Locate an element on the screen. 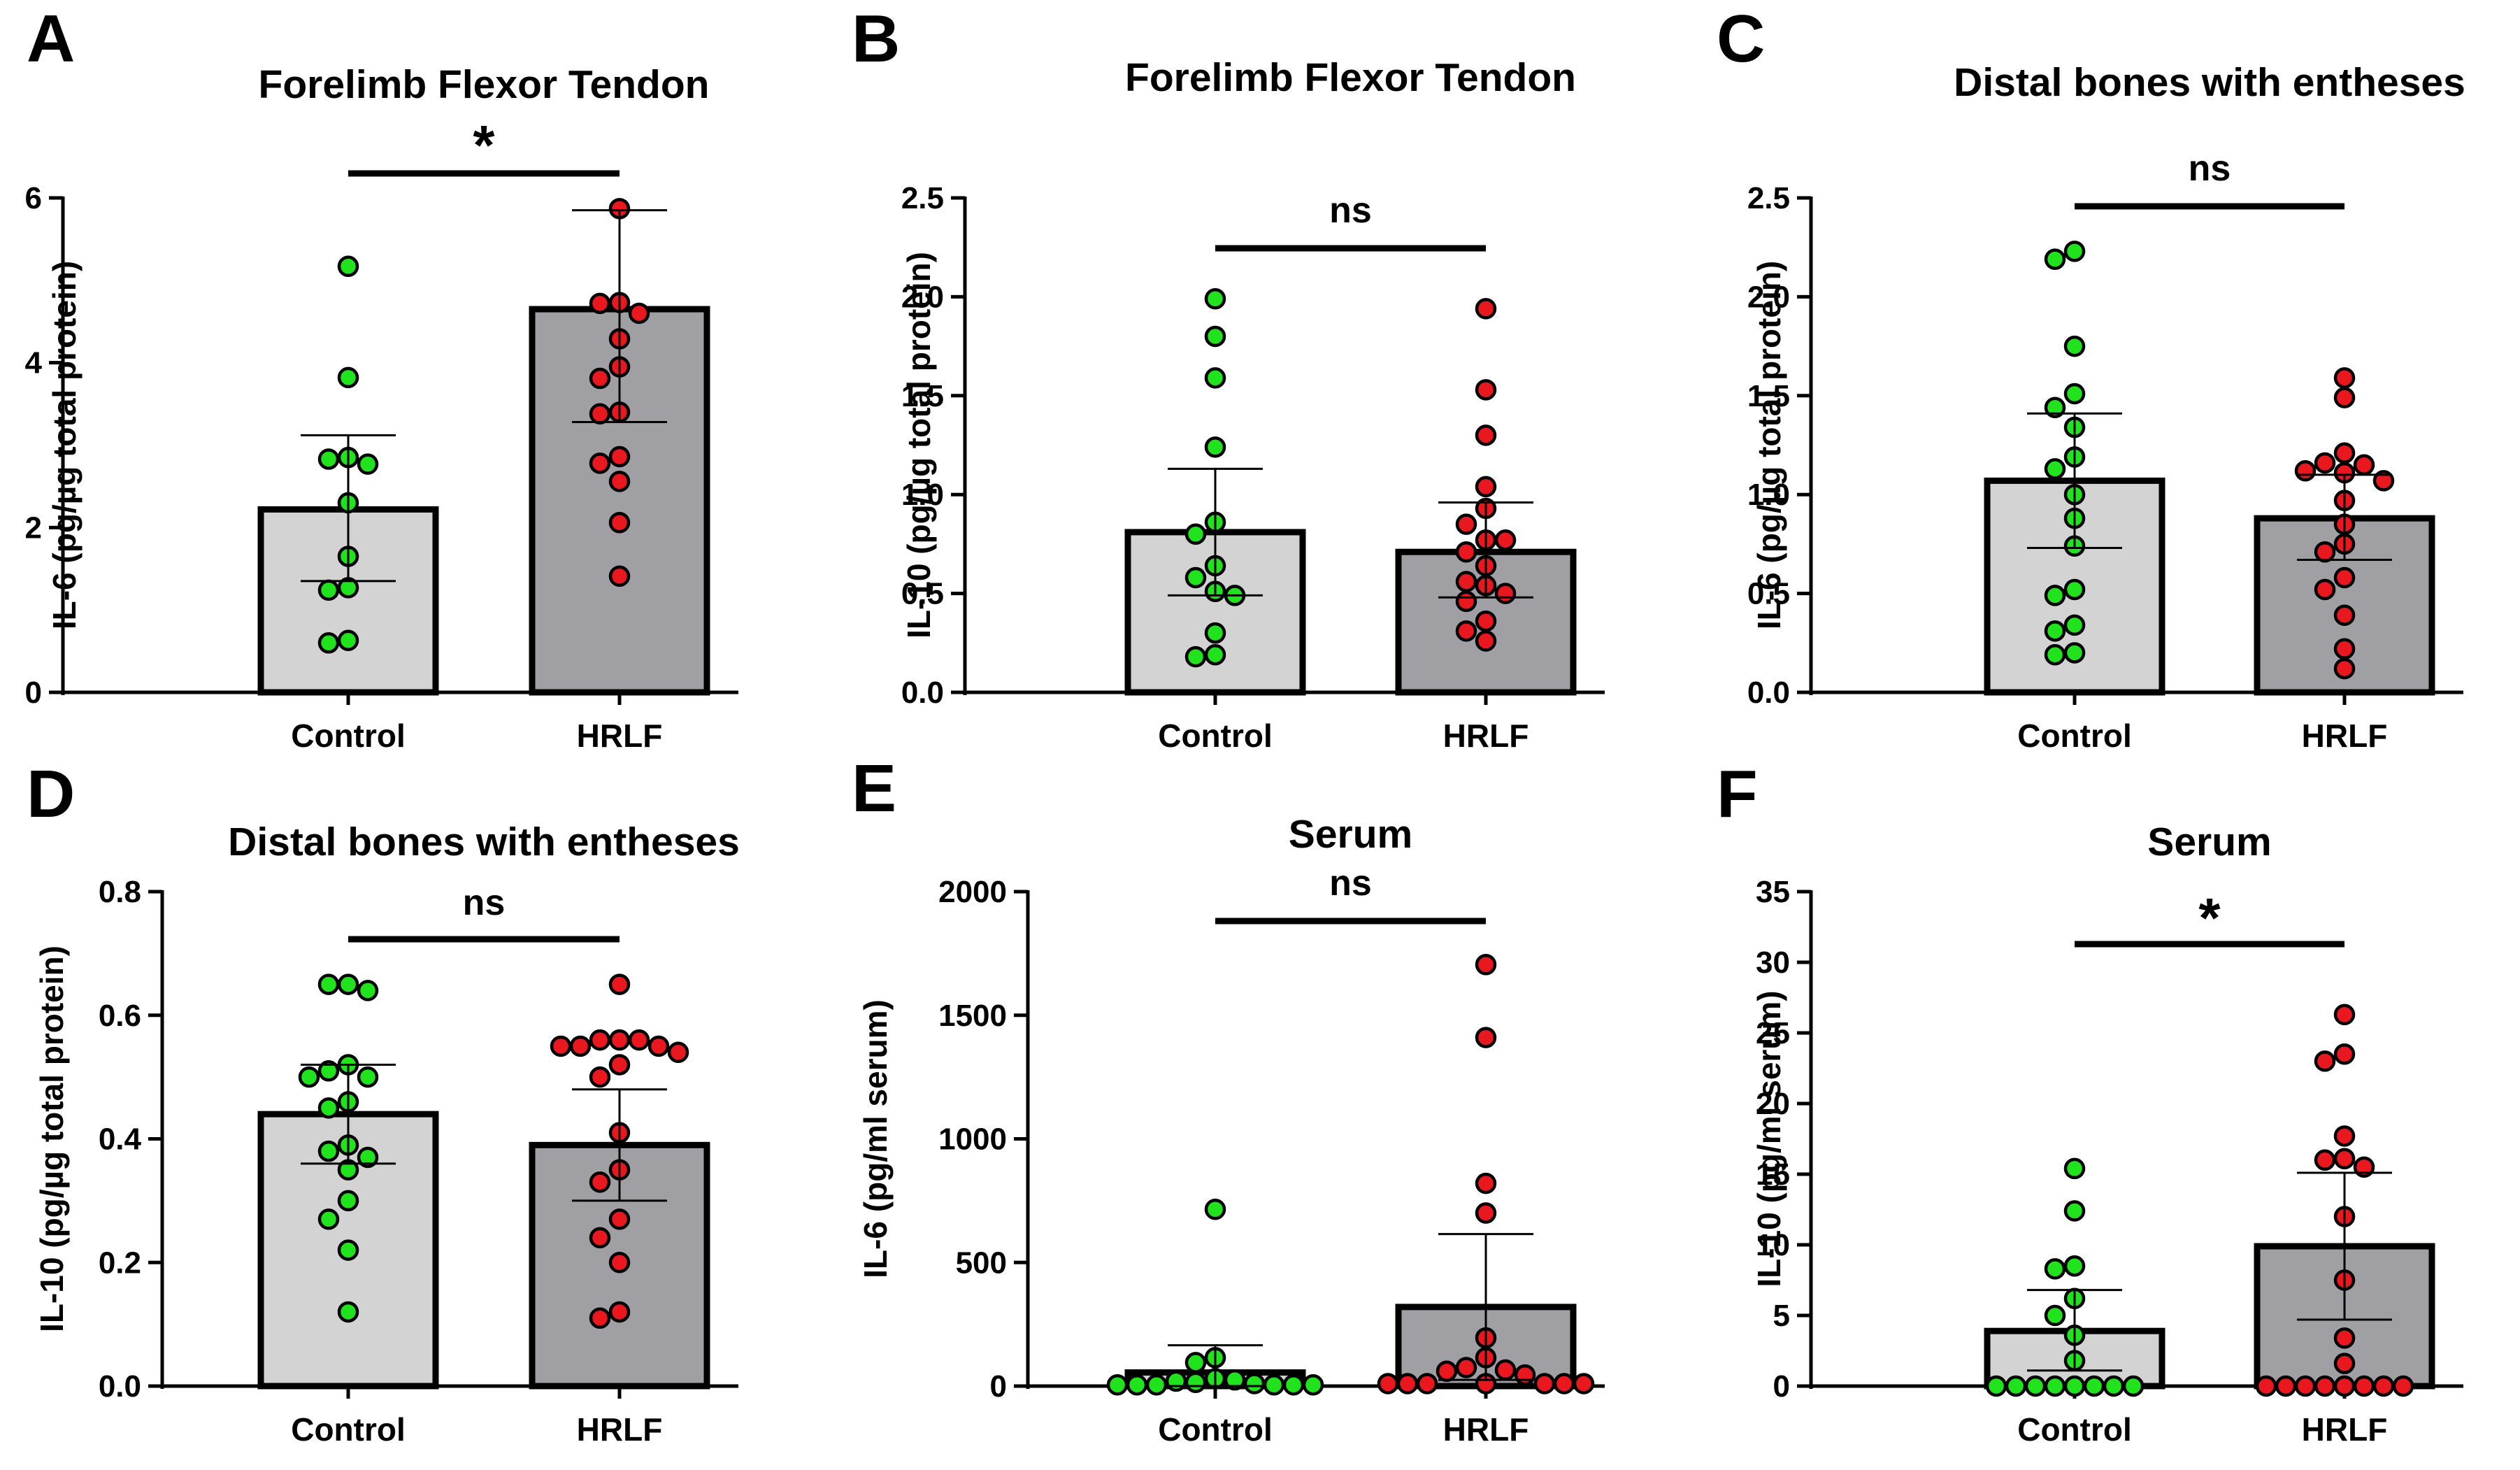  y-tick-label: 0.4 is located at coordinates (120, 1139).